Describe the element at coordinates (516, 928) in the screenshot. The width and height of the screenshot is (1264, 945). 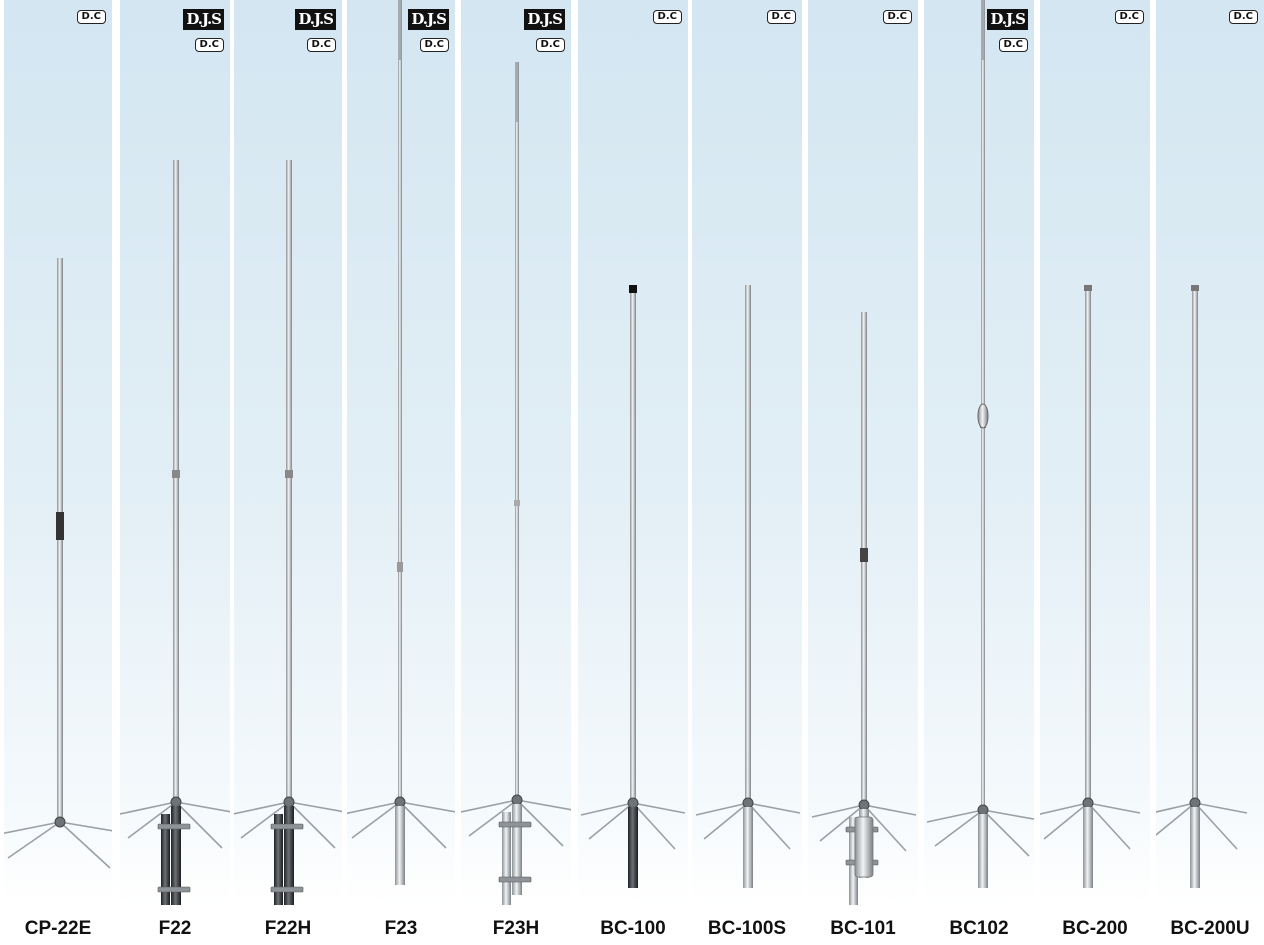
I see `model-label: F23H` at that location.